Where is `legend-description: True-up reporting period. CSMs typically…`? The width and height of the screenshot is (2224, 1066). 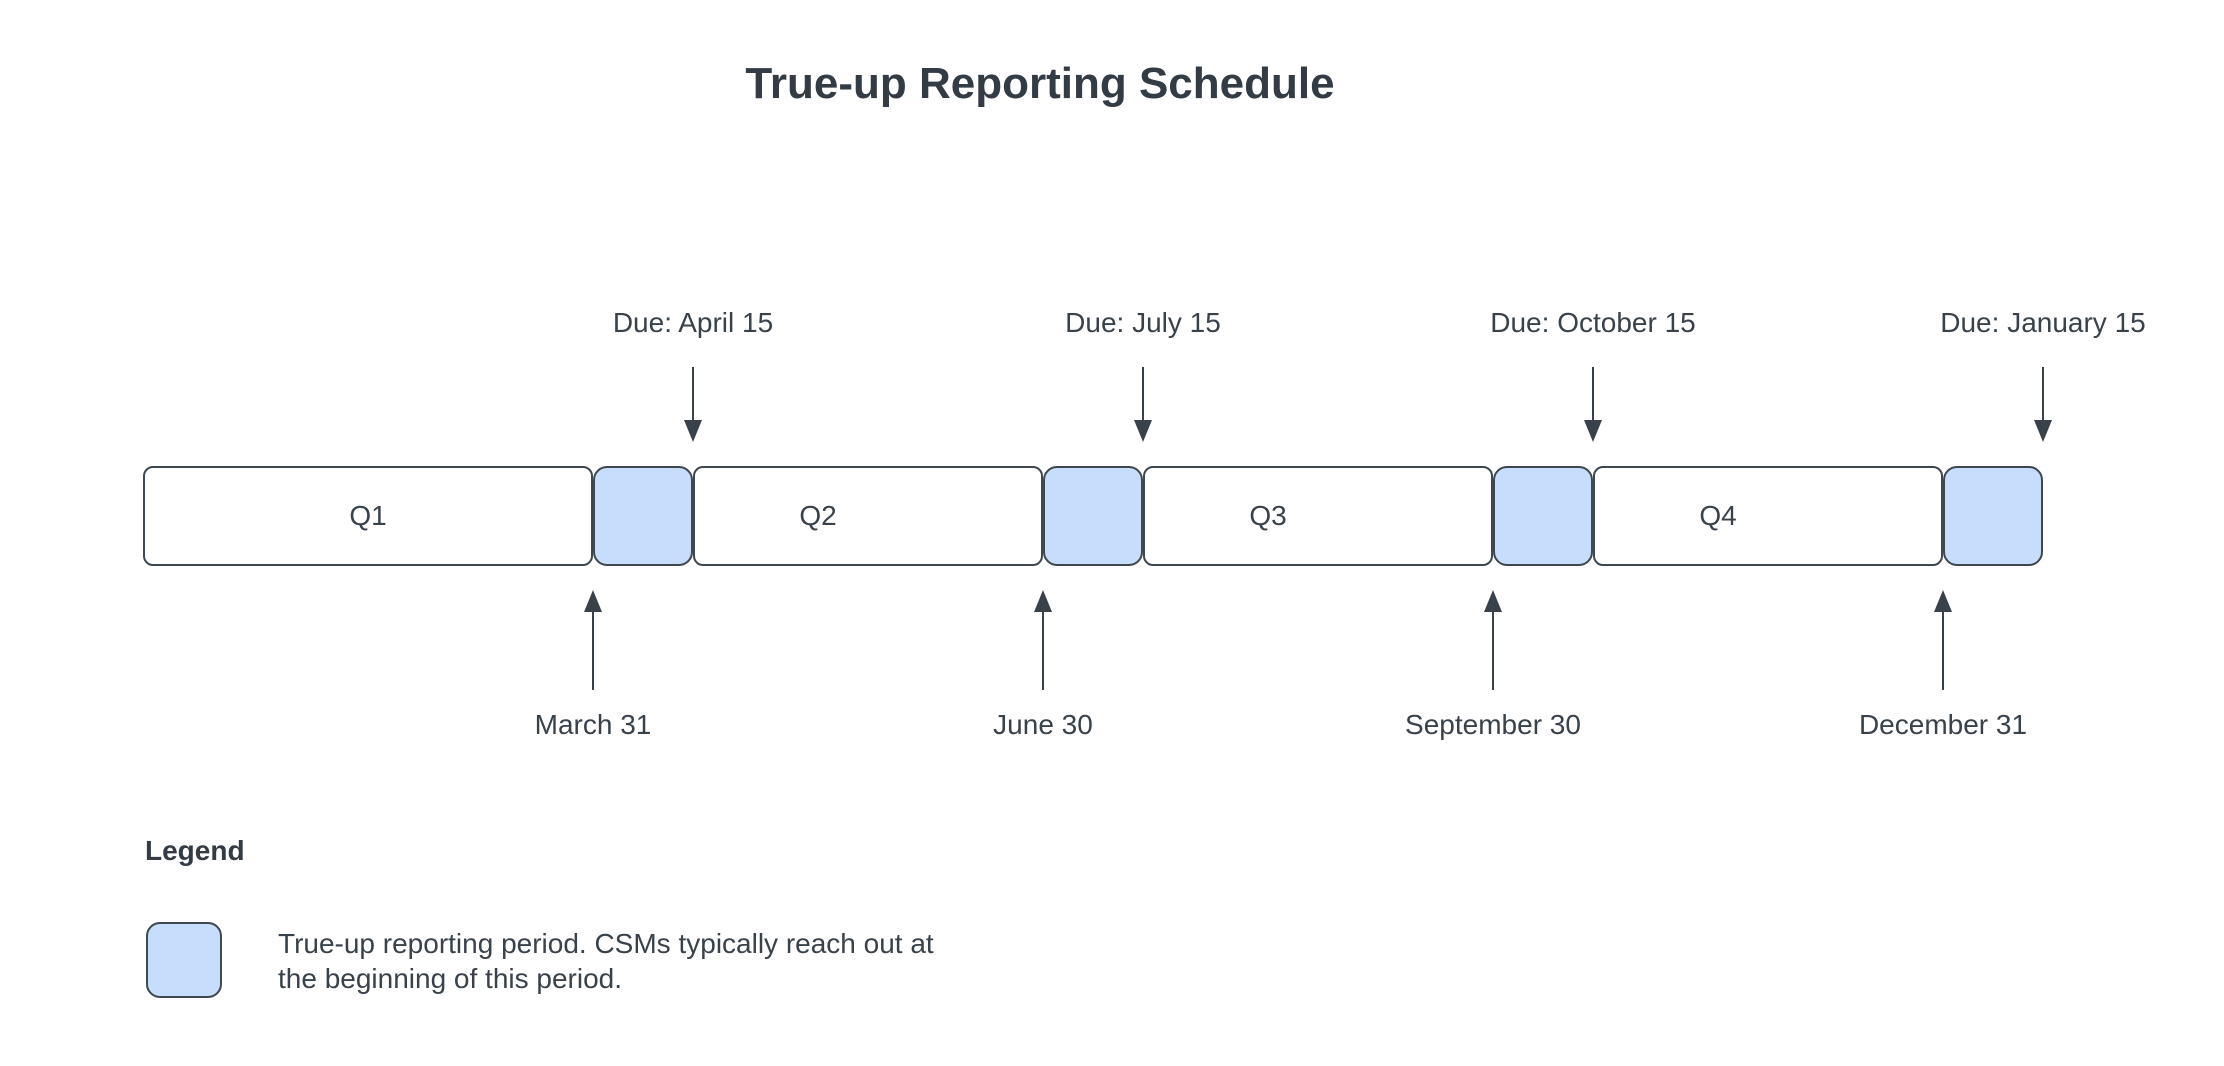
legend-description: True-up reporting period. CSMs typically… is located at coordinates (606, 961).